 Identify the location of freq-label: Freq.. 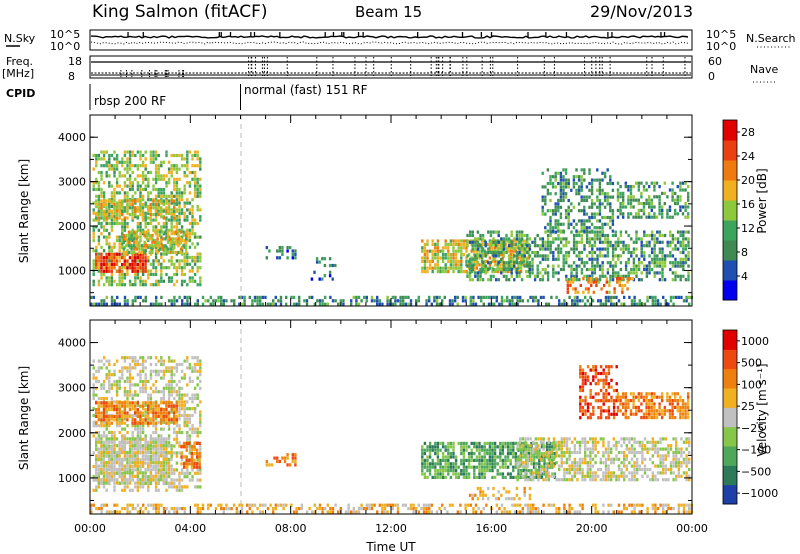
(19, 61).